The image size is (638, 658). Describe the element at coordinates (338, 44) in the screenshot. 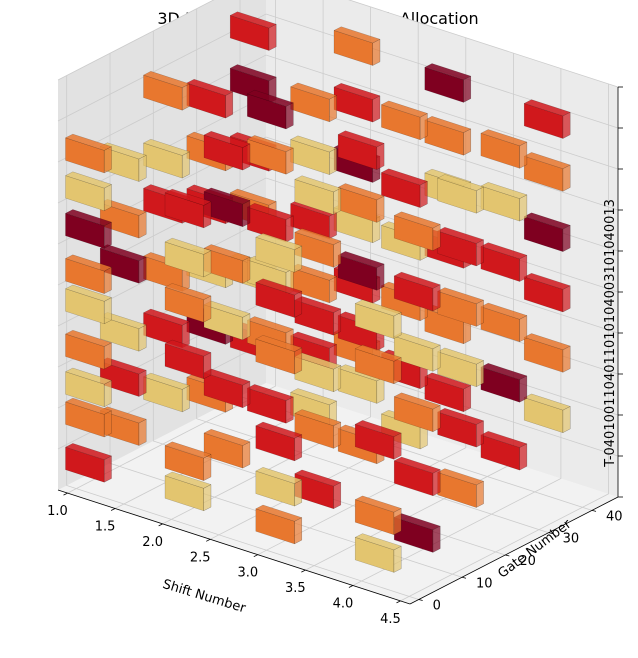

I see `z-grid-line` at that location.